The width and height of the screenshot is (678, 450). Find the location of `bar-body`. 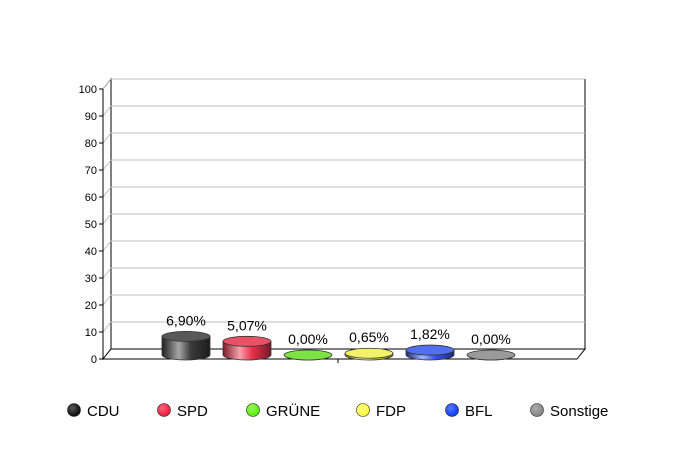

bar-body is located at coordinates (186, 348).